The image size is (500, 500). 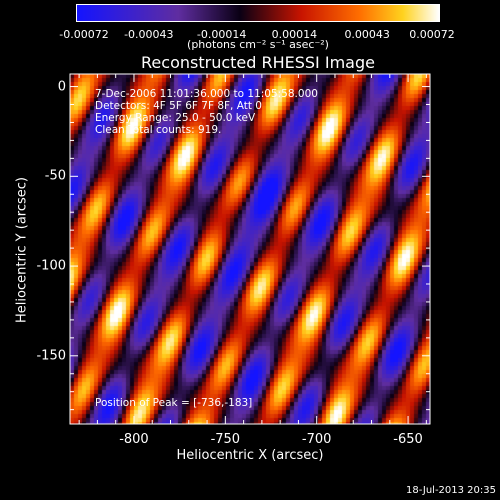 What do you see at coordinates (294, 34) in the screenshot?
I see `colorbar-tick-label: 0.00014` at bounding box center [294, 34].